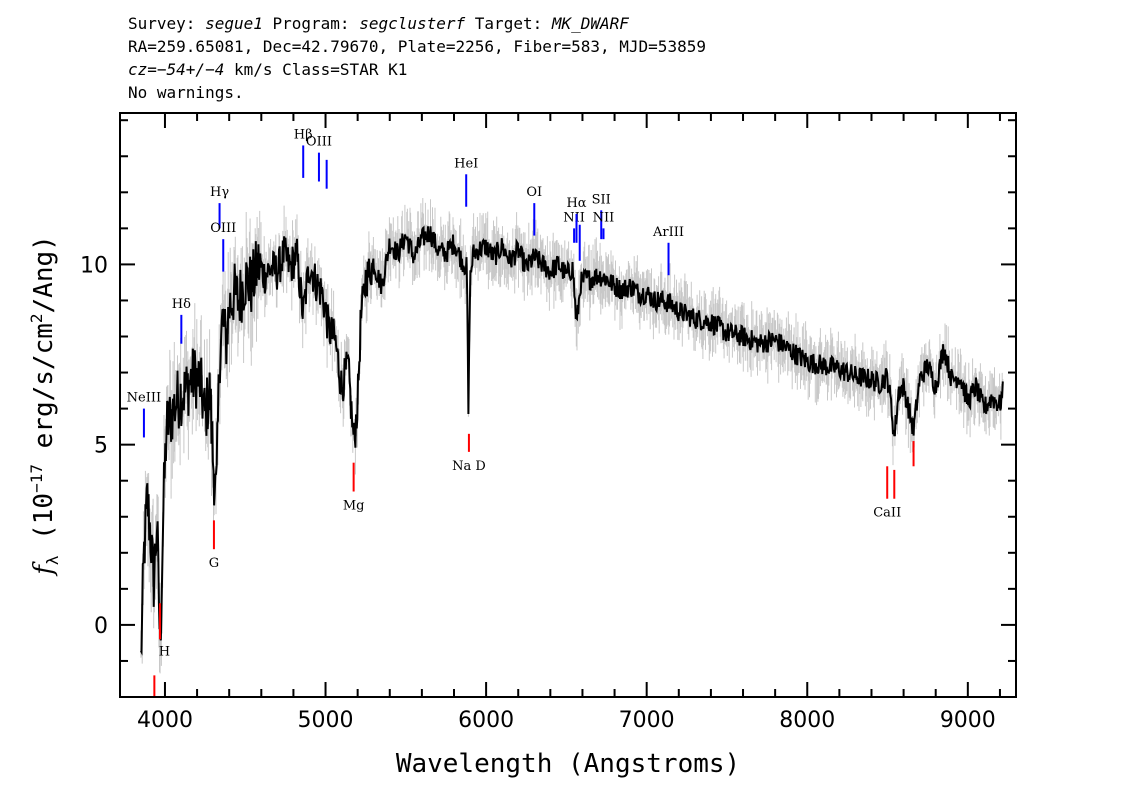  I want to click on y-label-post: /Ang), so click(44, 274).